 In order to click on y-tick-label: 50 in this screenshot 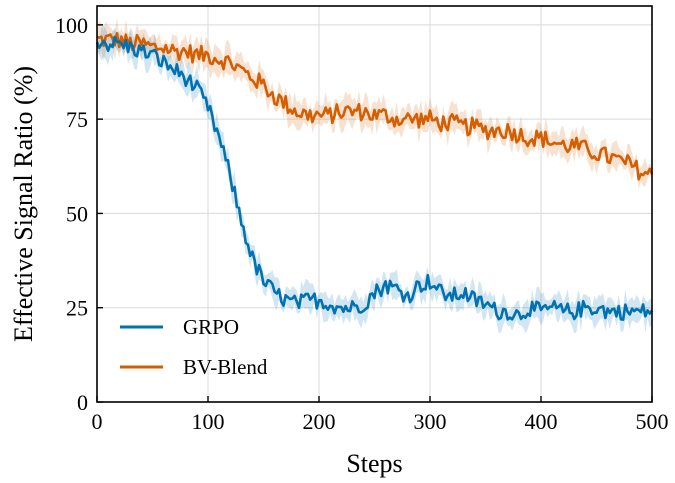, I will do `click(77, 213)`.